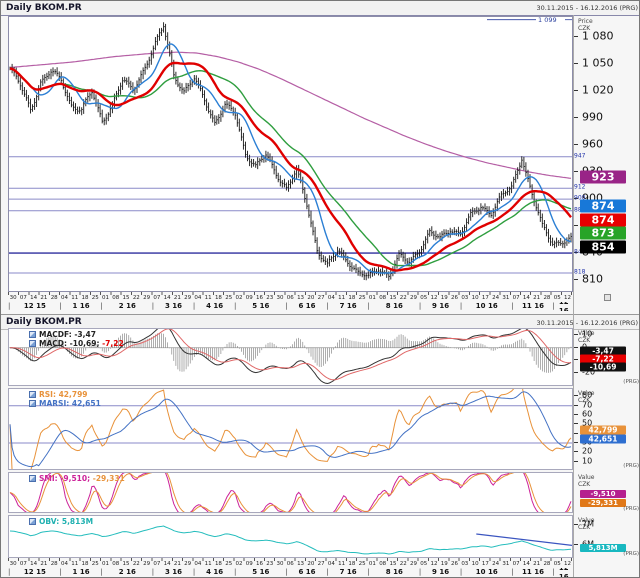 This screenshot has width=640, height=578. Describe the element at coordinates (598, 36) in the screenshot. I see `y-tick-label: 1 080` at that location.